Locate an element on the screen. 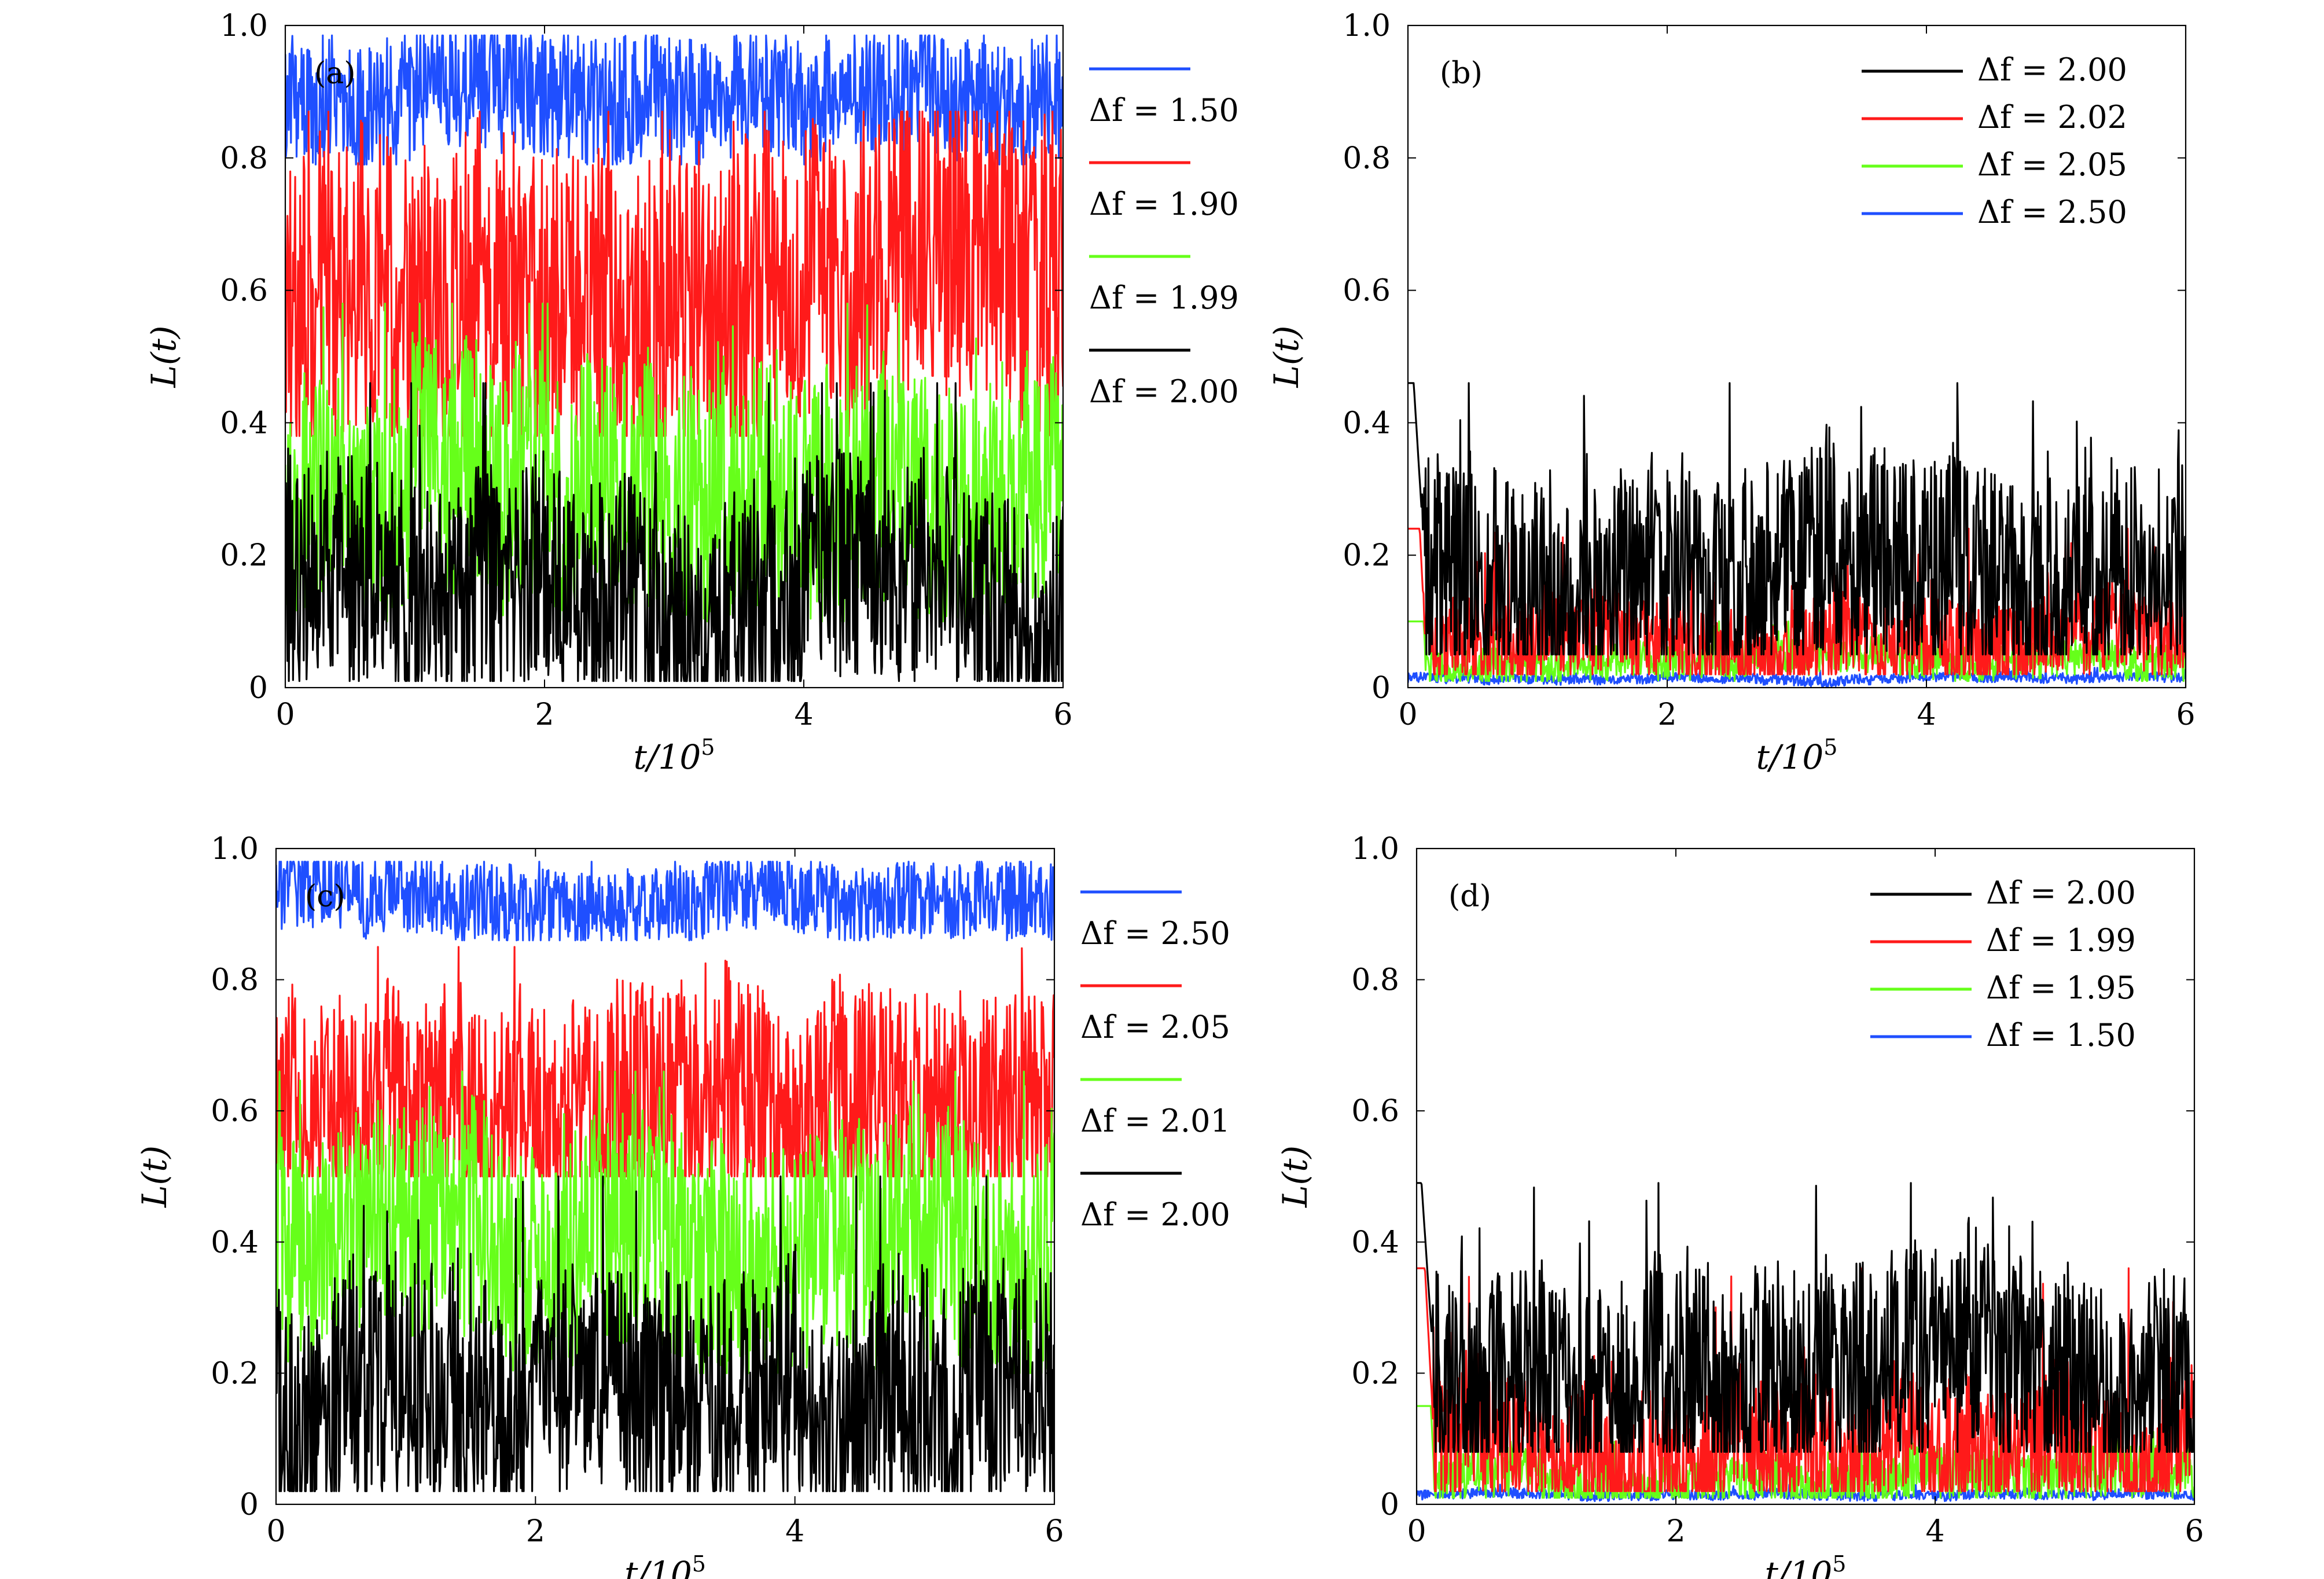 This screenshot has width=2324, height=1579. legend-label: Δf = 2.02 is located at coordinates (2052, 117).